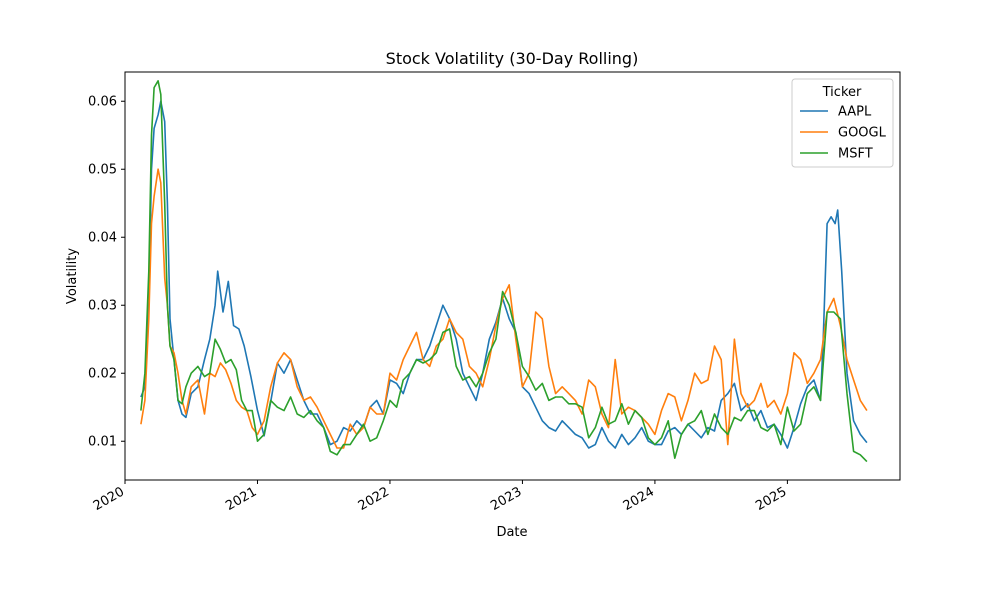  Describe the element at coordinates (241, 499) in the screenshot. I see `x-tick-label: 2021` at that location.